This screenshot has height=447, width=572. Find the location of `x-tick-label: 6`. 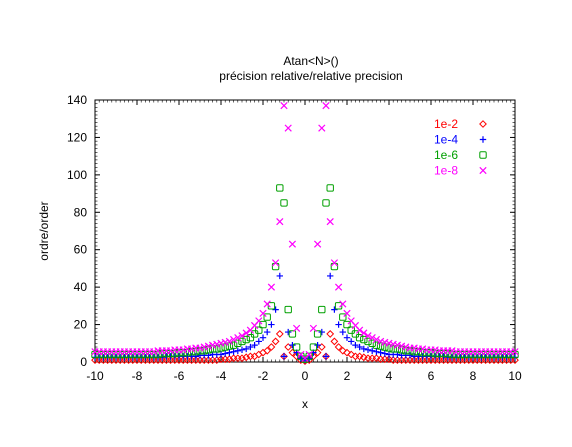

x-tick-label: 6 is located at coordinates (431, 376).